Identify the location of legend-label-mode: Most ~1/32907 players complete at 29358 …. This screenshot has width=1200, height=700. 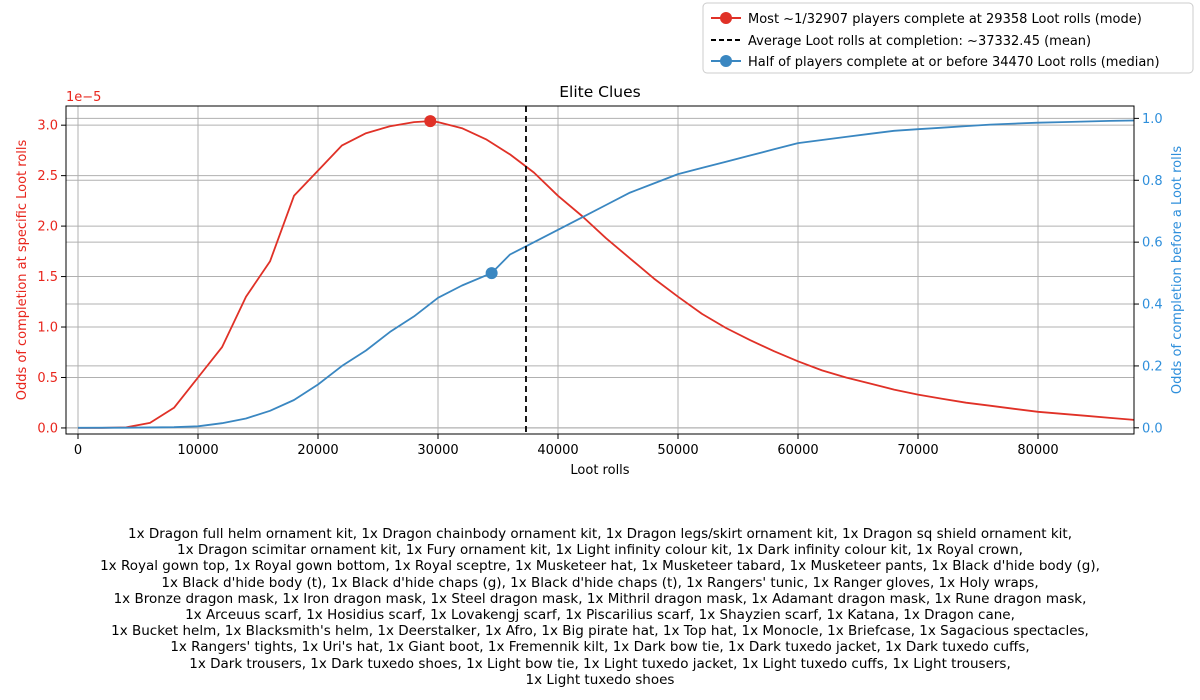
(945, 19).